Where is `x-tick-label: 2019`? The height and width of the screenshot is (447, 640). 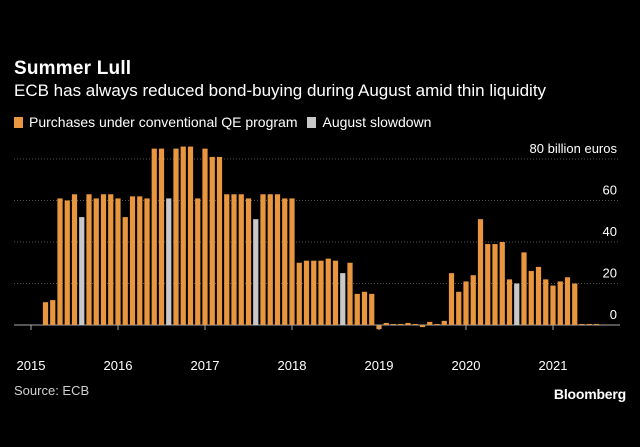 x-tick-label: 2019 is located at coordinates (379, 365).